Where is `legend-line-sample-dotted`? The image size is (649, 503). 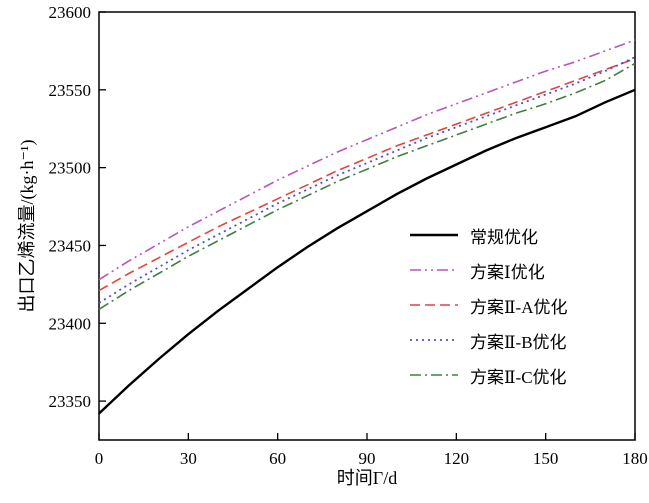 legend-line-sample-dotted is located at coordinates (434, 340).